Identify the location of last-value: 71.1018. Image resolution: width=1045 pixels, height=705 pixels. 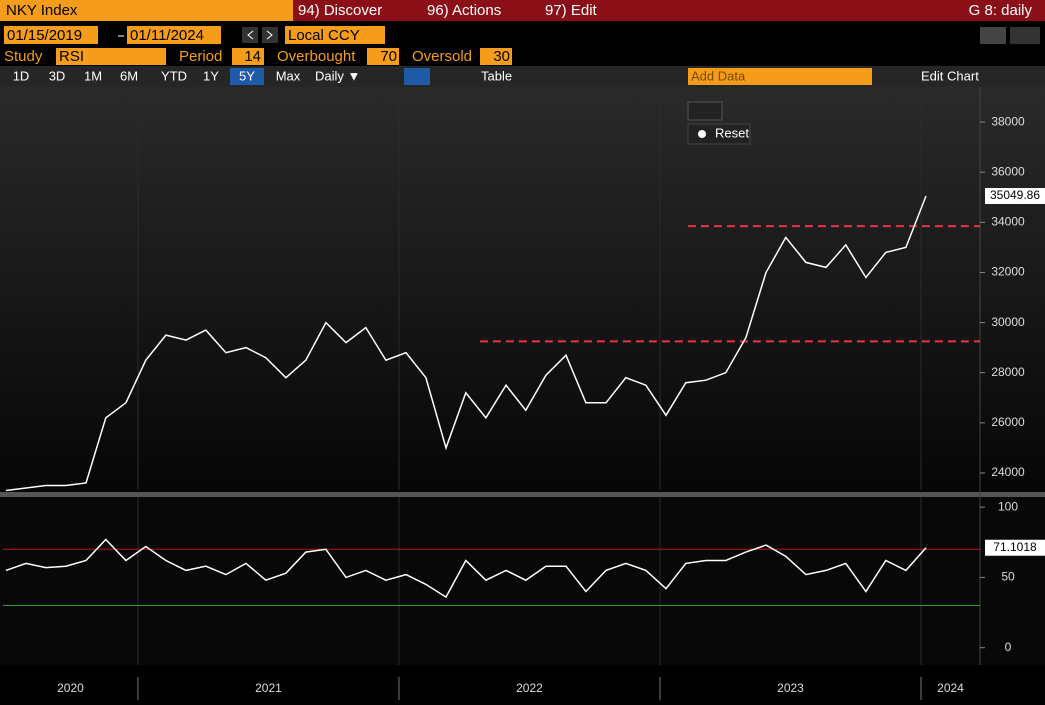
(1015, 547).